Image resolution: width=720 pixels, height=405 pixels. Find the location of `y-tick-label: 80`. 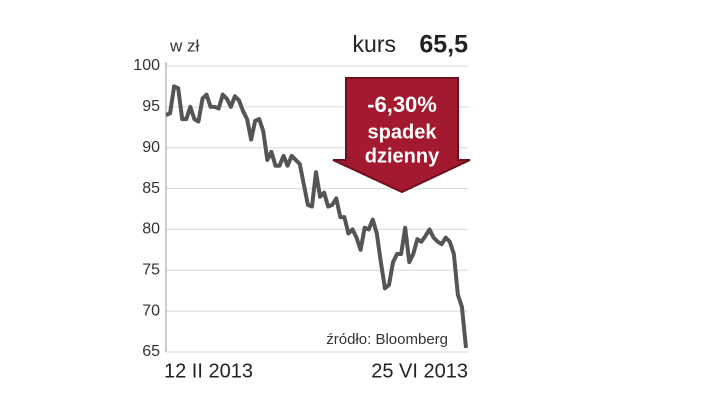

y-tick-label: 80 is located at coordinates (151, 229).